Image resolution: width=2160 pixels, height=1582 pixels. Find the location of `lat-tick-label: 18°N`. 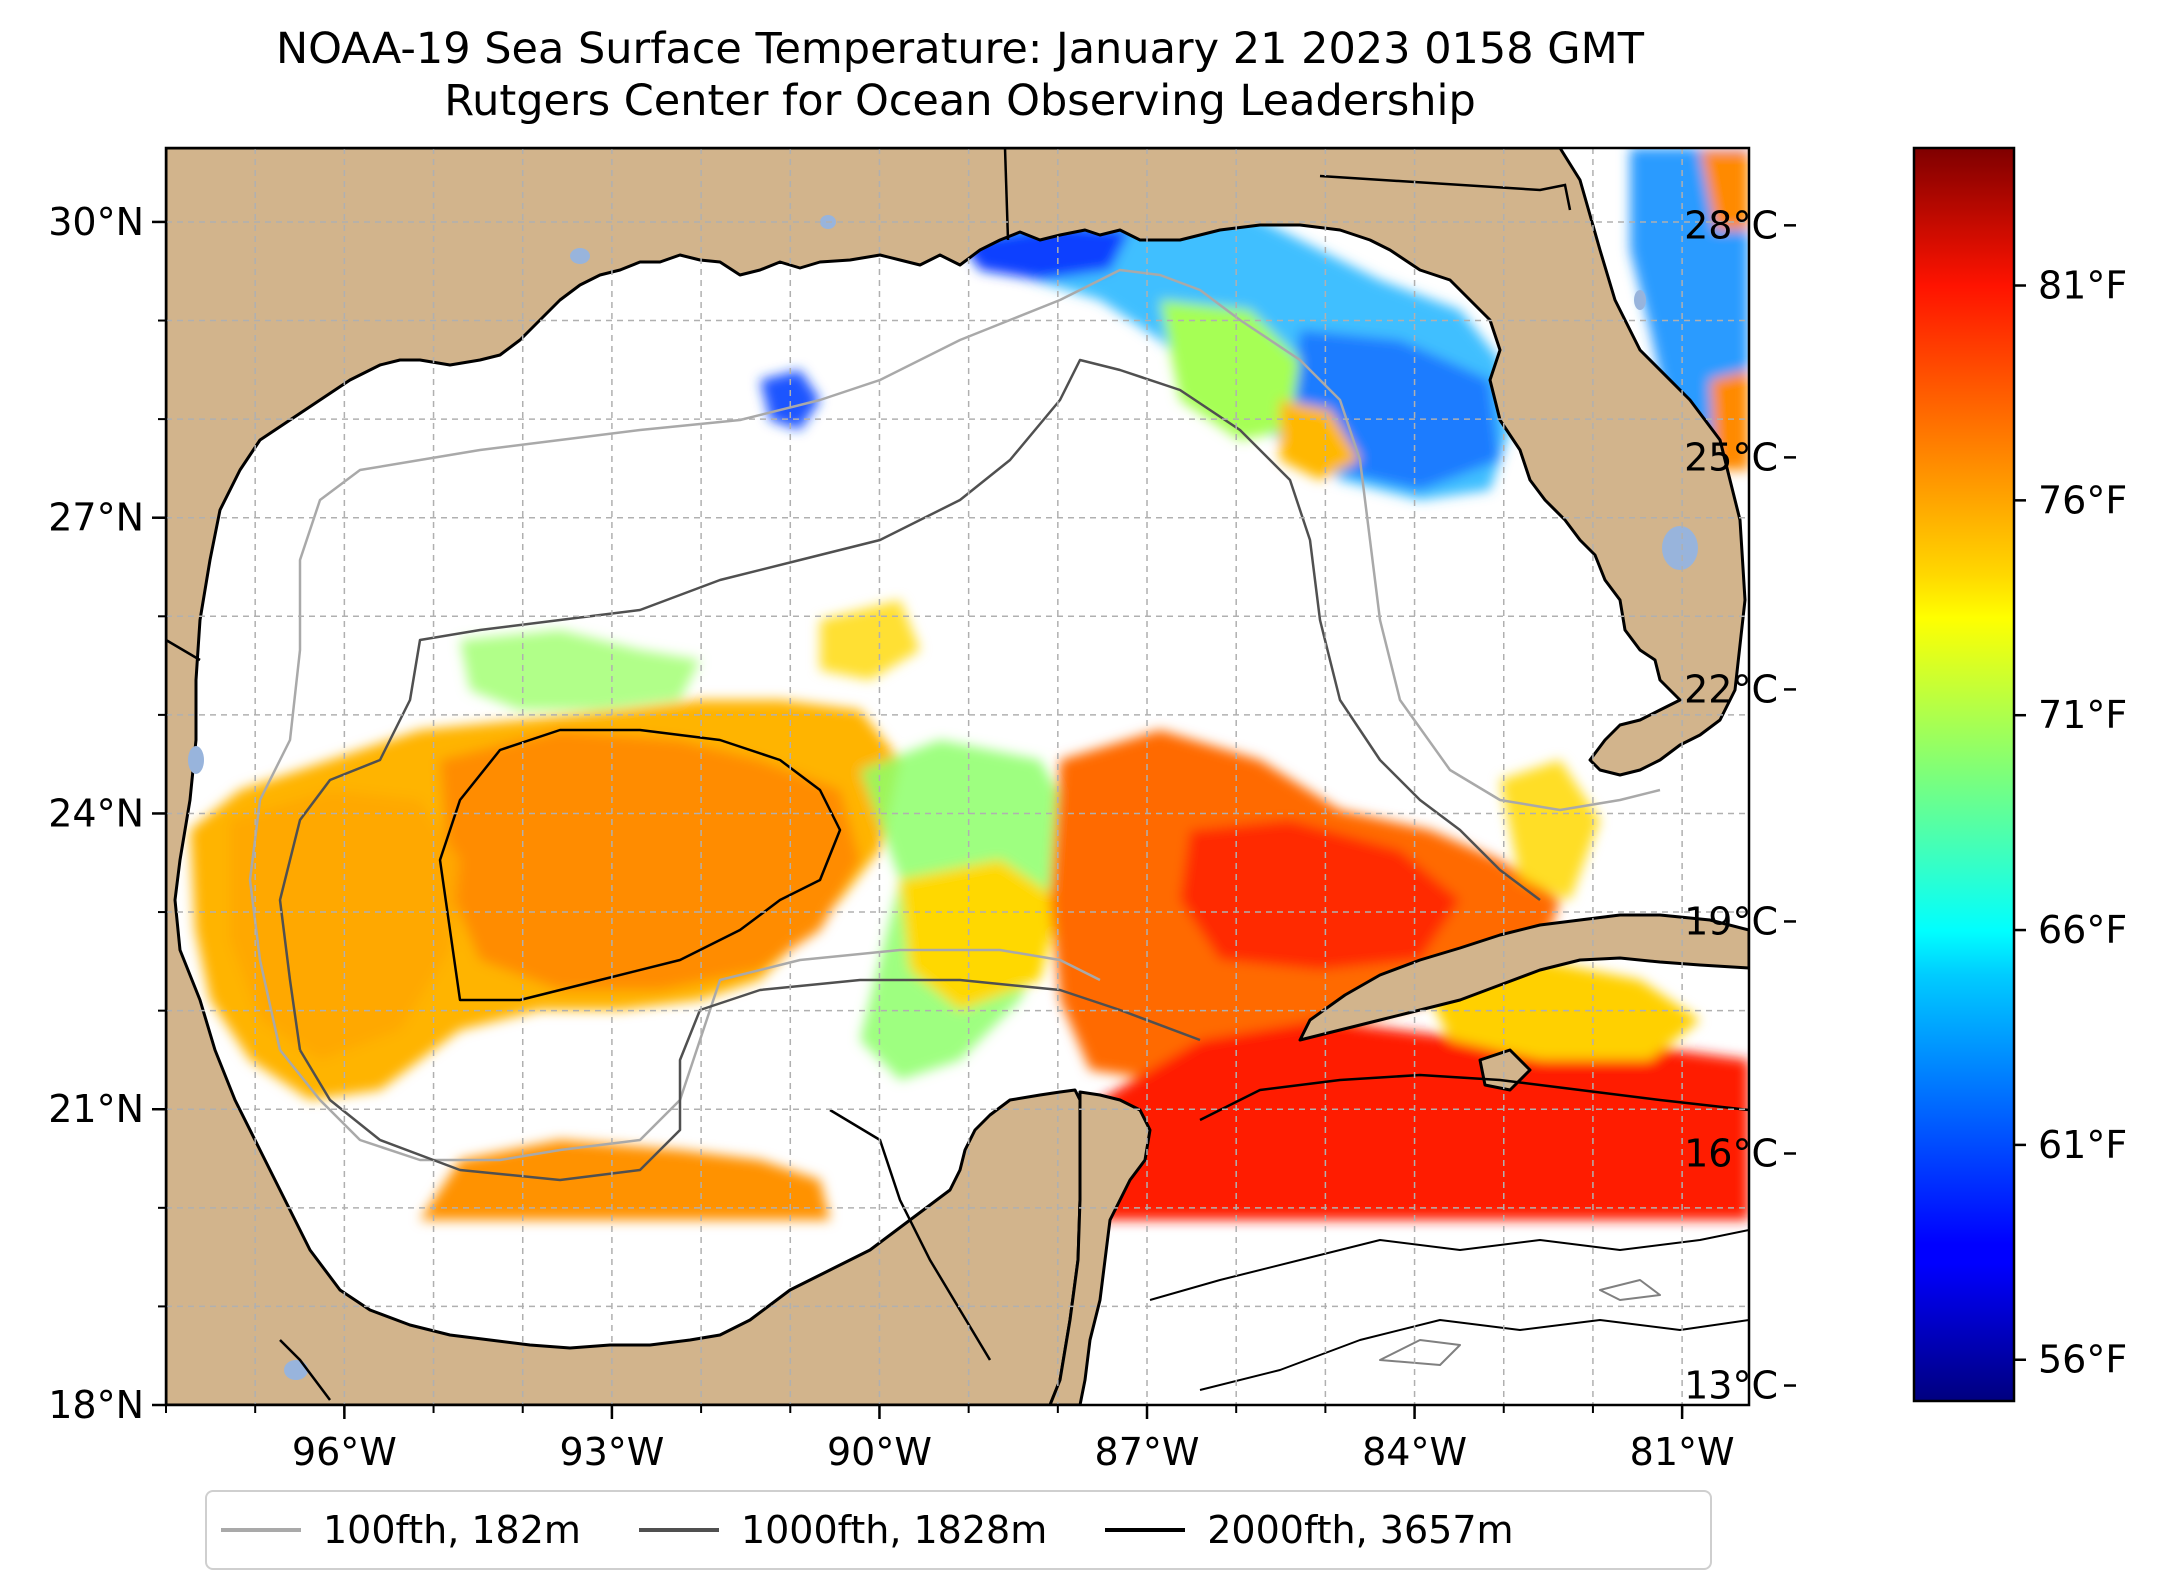

lat-tick-label: 18°N is located at coordinates (96, 1405).